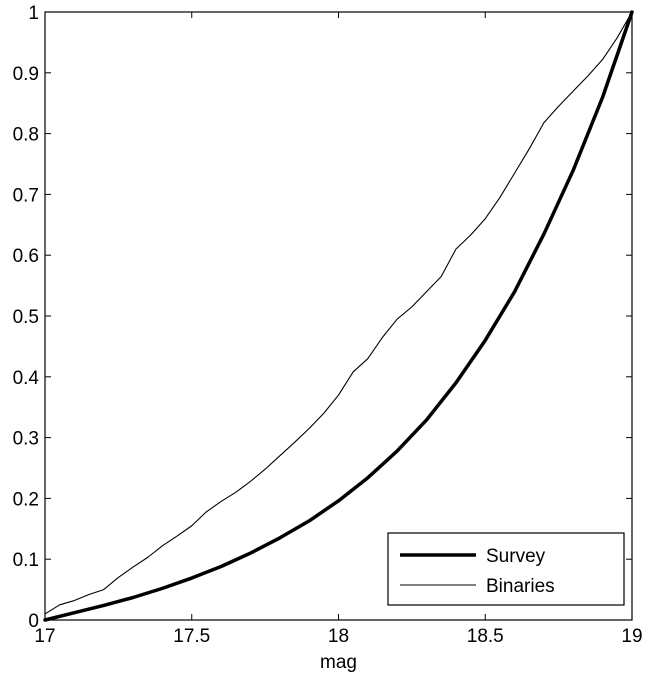  I want to click on legend-label-binaries: Binaries, so click(520, 586).